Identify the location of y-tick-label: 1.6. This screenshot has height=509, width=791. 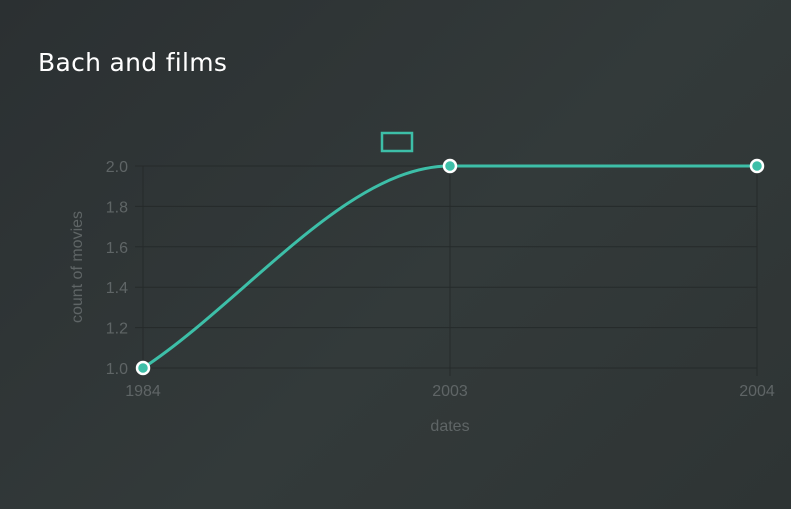
(117, 248).